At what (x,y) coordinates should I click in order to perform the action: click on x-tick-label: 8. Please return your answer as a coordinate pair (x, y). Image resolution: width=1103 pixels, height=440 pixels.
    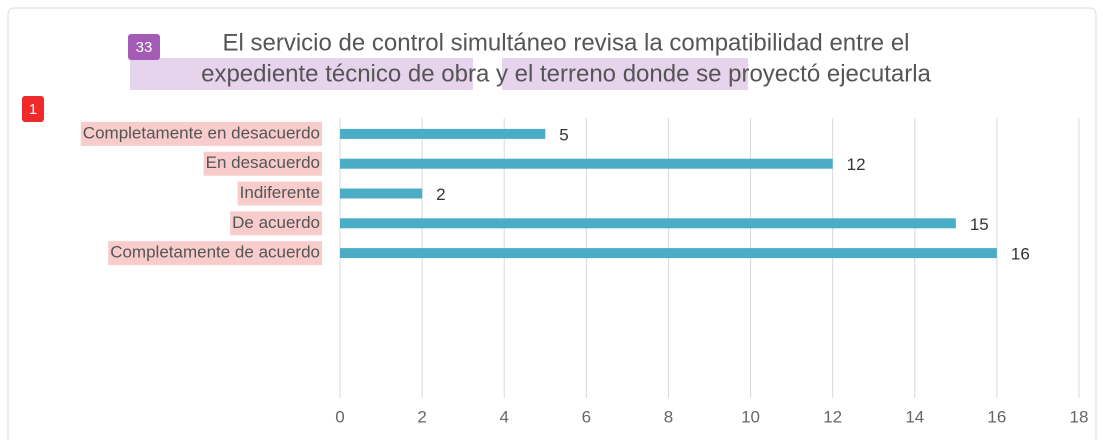
    Looking at the image, I should click on (668, 416).